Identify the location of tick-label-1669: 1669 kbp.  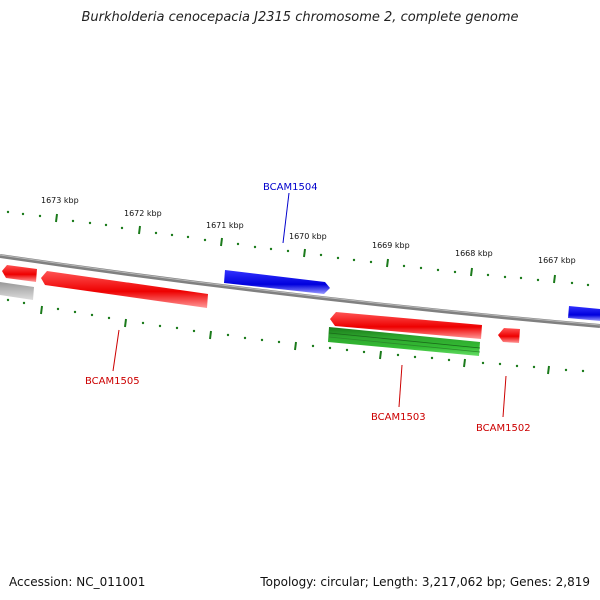
(391, 245).